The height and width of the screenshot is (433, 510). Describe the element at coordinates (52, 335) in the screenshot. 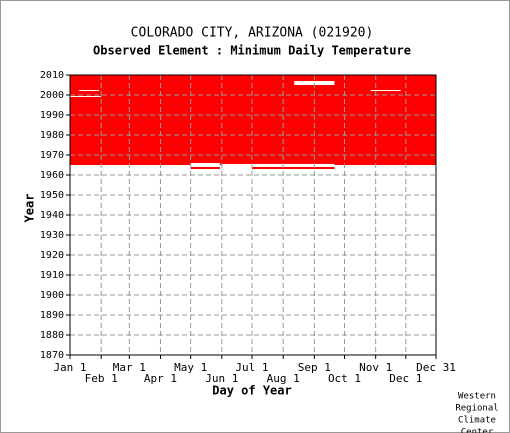

I see `y-tick-label: 1880` at that location.